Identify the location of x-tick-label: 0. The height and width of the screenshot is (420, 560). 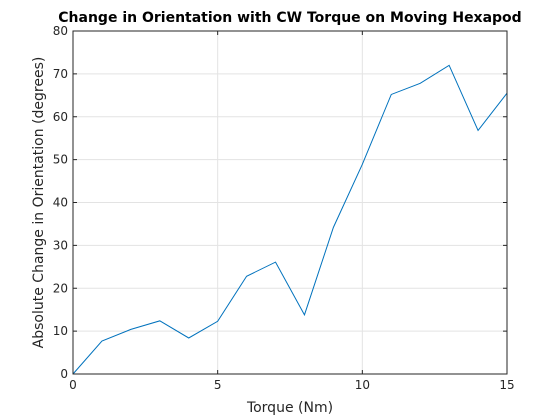
(73, 385).